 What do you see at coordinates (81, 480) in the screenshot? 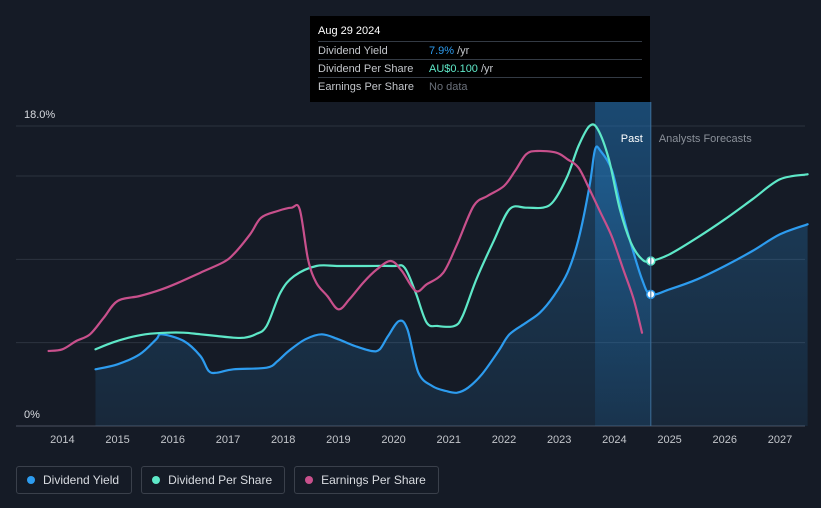
I see `legend-label: Dividend Yield` at bounding box center [81, 480].